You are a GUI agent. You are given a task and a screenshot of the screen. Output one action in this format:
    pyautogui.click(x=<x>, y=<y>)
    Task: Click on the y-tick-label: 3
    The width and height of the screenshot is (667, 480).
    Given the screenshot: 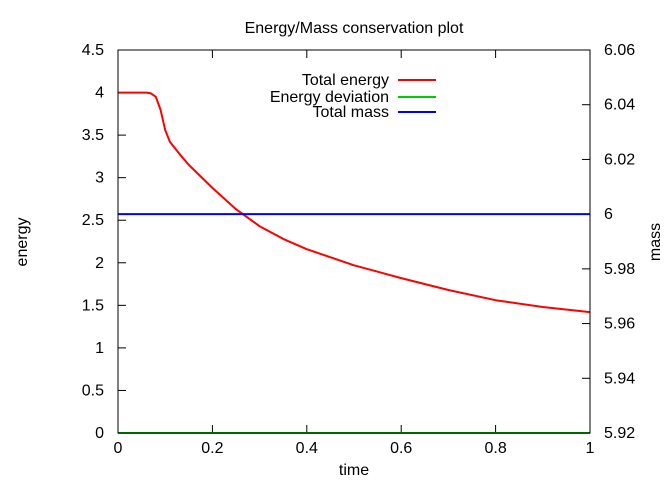 What is the action you would take?
    pyautogui.click(x=99, y=178)
    